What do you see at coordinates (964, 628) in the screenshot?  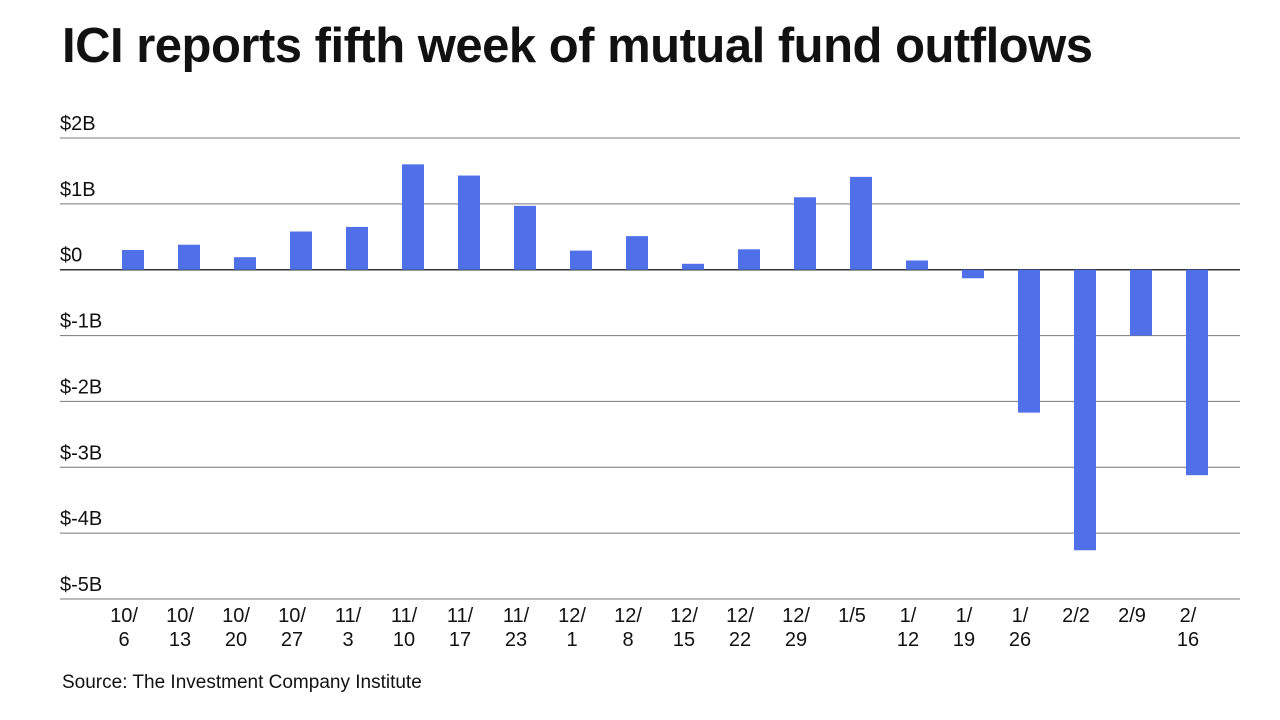 I see `x-tick-label: 1/19` at bounding box center [964, 628].